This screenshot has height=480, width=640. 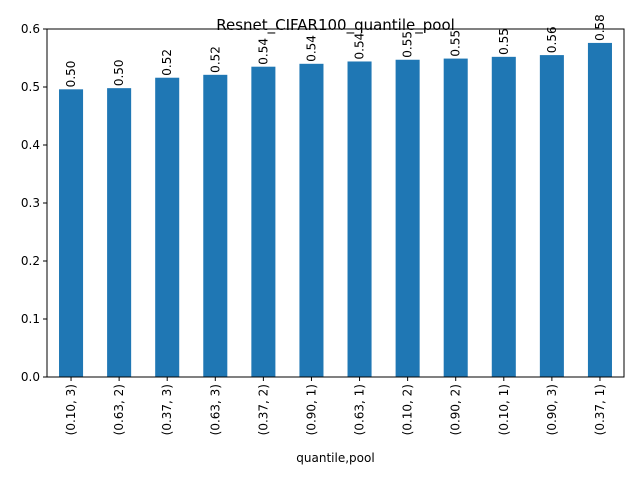 What do you see at coordinates (30, 203) in the screenshot?
I see `y-tick-label: 0.3` at bounding box center [30, 203].